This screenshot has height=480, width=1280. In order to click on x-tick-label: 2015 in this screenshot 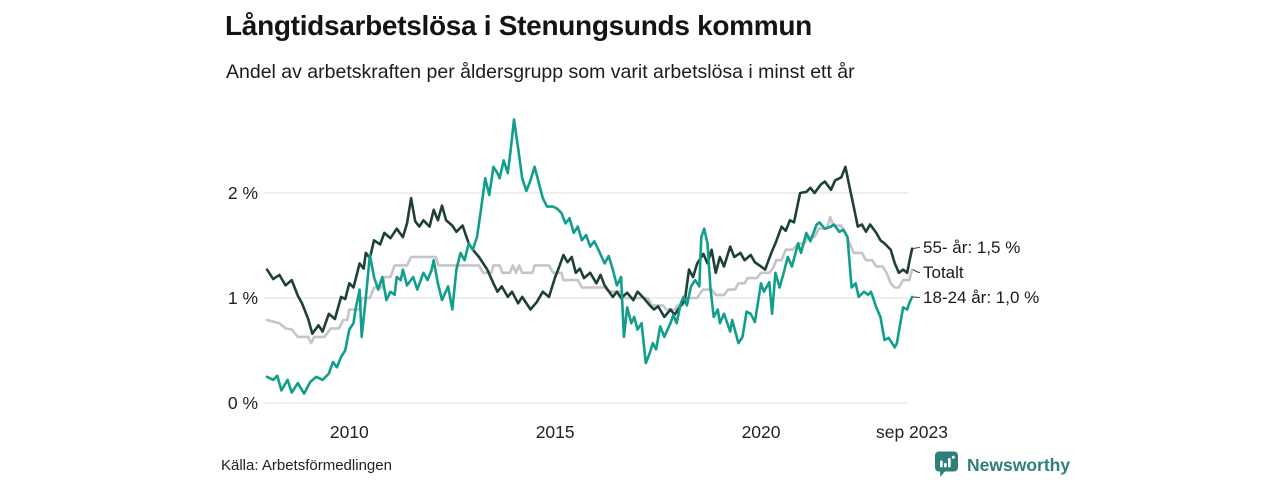, I will do `click(555, 432)`.